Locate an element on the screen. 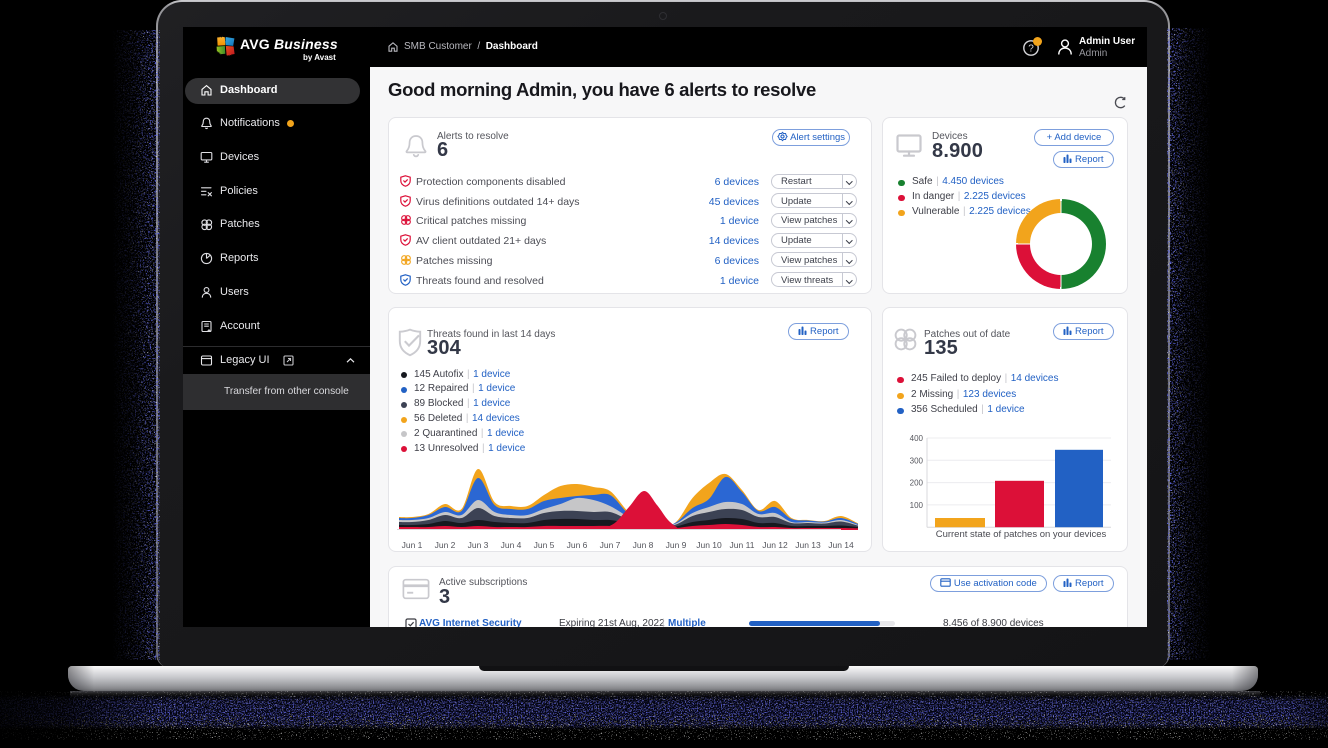  svg-text: 200 is located at coordinates (917, 483).